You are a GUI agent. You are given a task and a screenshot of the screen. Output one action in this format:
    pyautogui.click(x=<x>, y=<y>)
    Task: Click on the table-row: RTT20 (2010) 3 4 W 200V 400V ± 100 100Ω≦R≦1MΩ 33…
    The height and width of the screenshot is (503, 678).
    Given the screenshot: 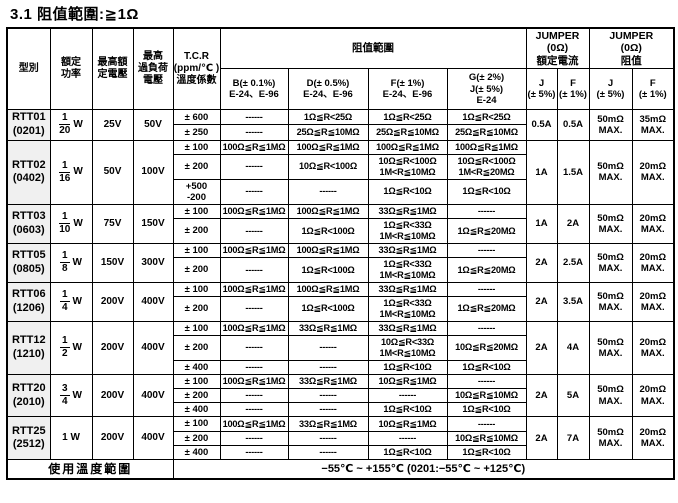 What is the action you would take?
    pyautogui.click(x=340, y=395)
    